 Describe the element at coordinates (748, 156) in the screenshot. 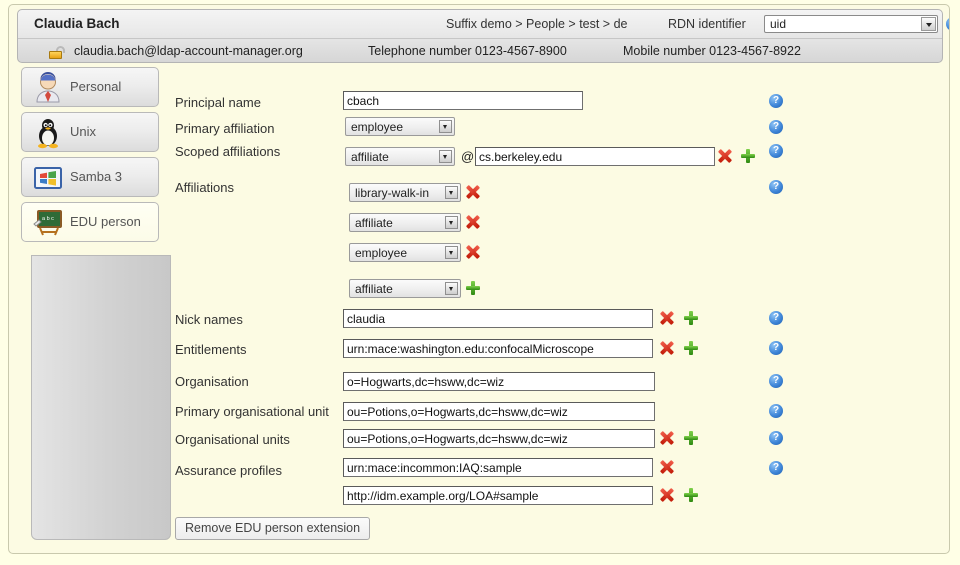

I see `add-scoped-affiliation-icon` at that location.